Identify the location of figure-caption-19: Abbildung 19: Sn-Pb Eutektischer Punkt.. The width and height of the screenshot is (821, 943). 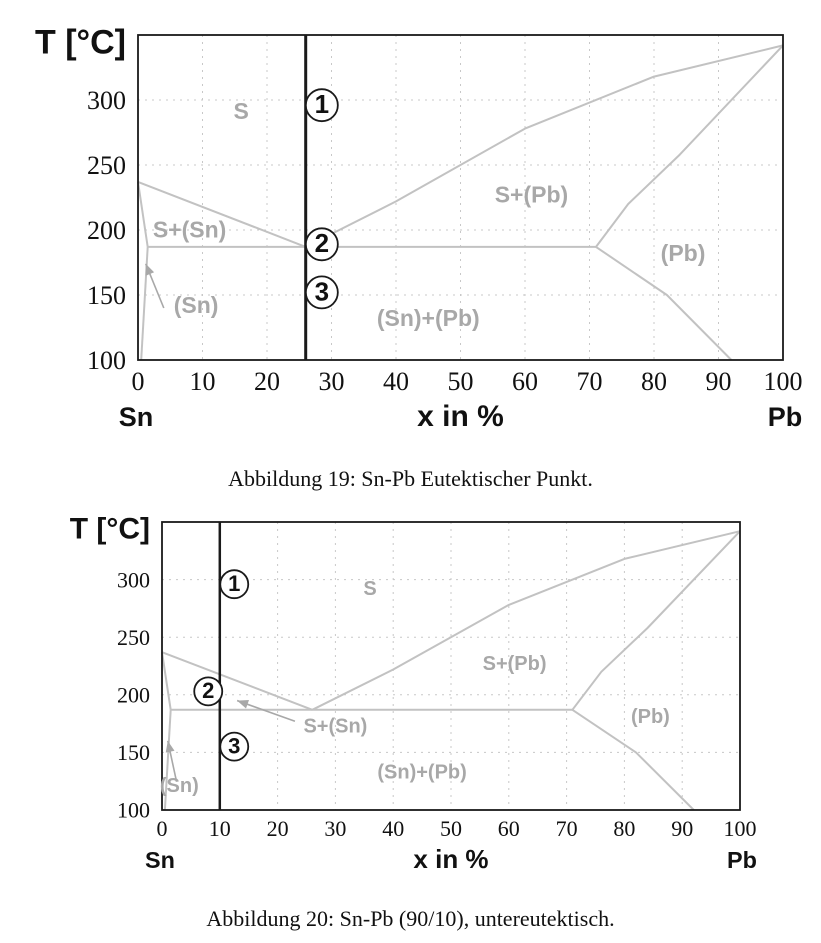
(410, 478).